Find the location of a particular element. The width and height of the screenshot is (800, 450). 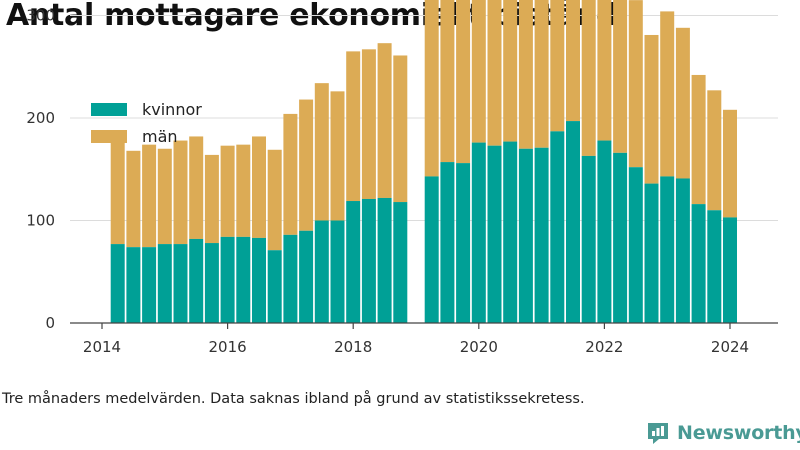

legend-label: män is located at coordinates (160, 136).